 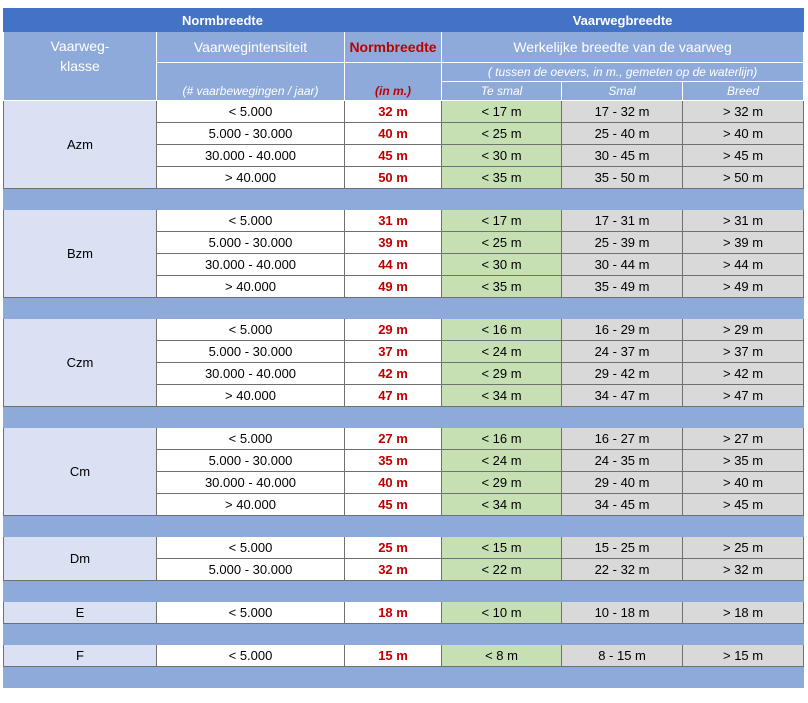 I want to click on te-smal-cell: < 16 m, so click(x=502, y=438).